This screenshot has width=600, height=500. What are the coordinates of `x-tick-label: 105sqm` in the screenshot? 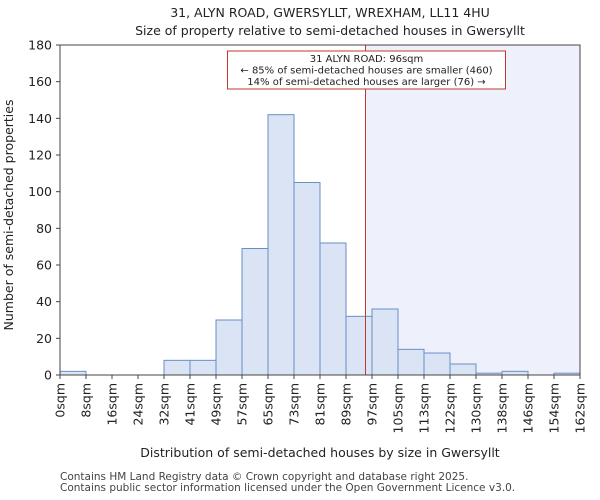 It's located at (398, 408).